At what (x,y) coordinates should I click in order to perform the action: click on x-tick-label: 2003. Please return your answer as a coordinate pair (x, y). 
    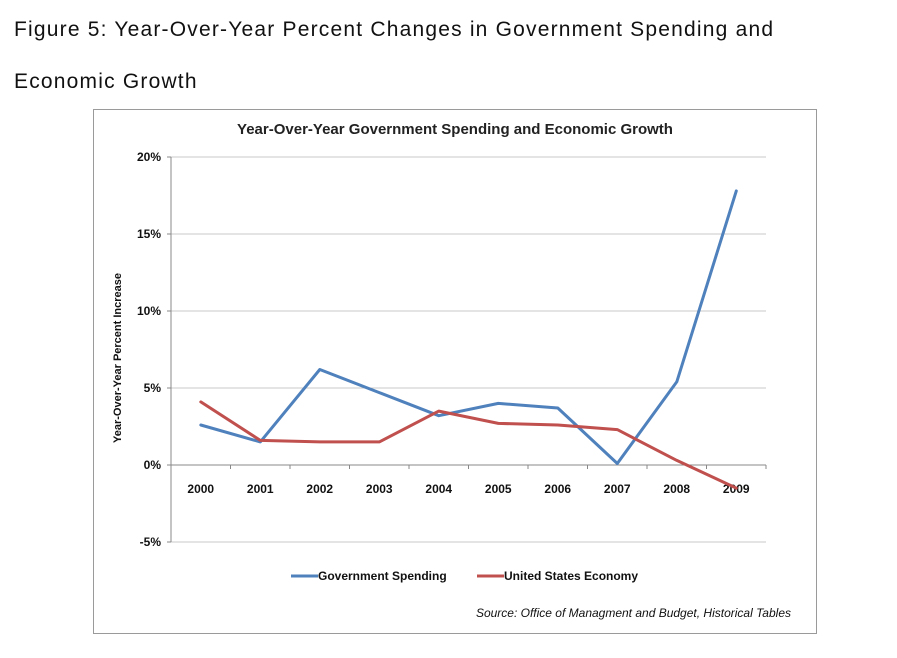
    Looking at the image, I should click on (379, 489).